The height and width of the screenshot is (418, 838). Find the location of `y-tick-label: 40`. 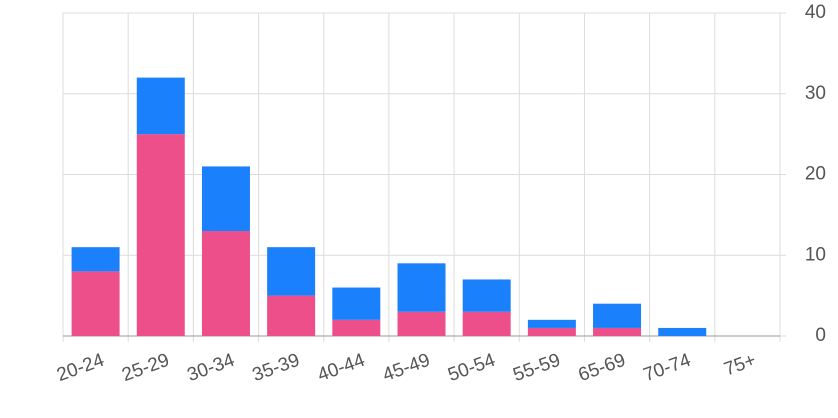

y-tick-label: 40 is located at coordinates (815, 12).